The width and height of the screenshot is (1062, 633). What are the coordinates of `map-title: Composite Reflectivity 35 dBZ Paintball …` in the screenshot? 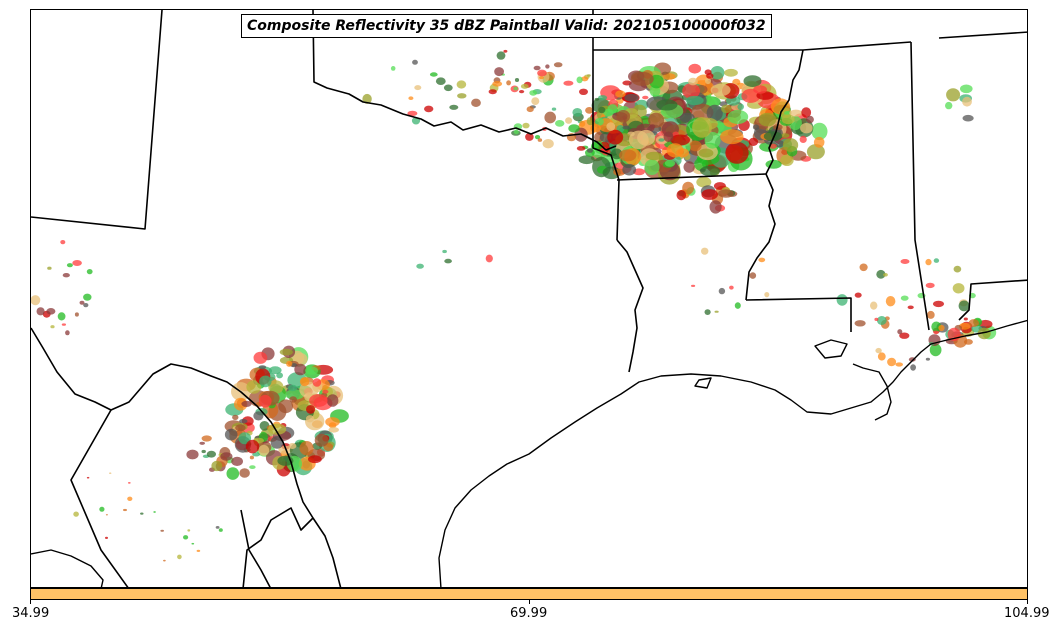 It's located at (506, 26).